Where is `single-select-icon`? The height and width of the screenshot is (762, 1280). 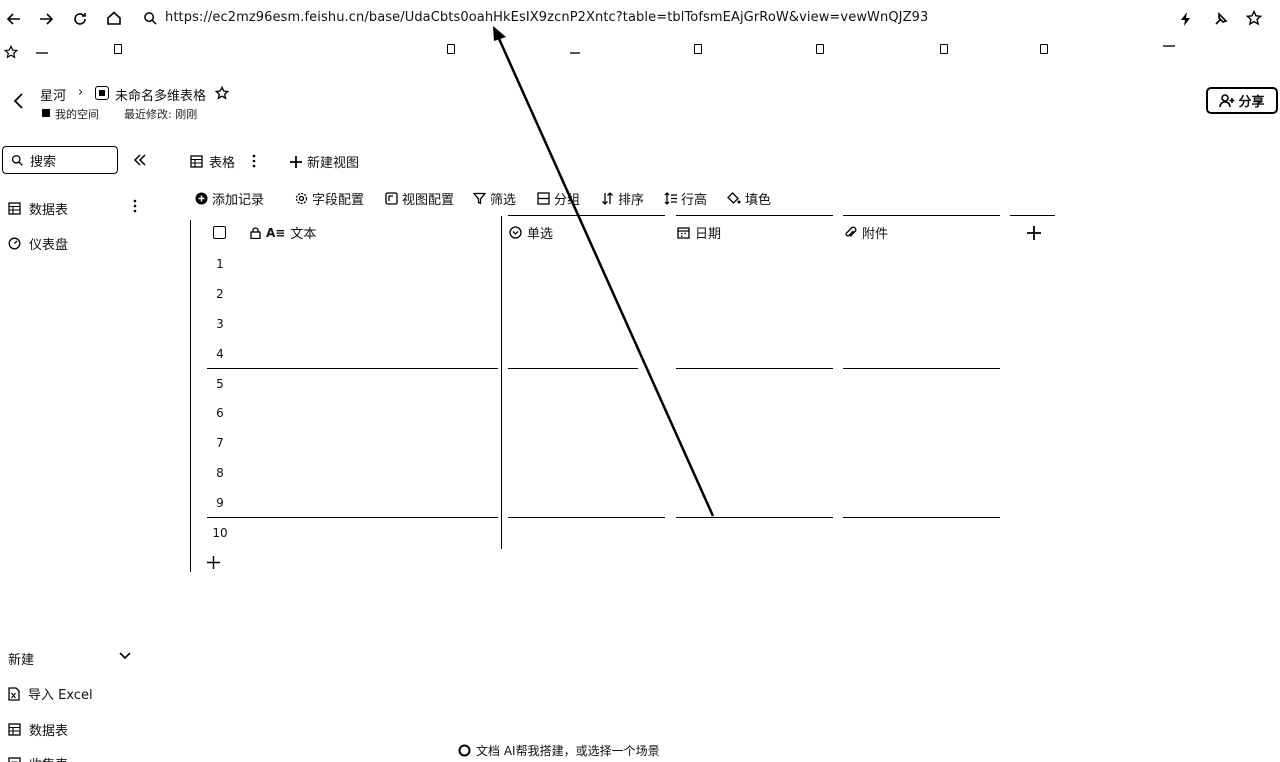 single-select-icon is located at coordinates (515, 232).